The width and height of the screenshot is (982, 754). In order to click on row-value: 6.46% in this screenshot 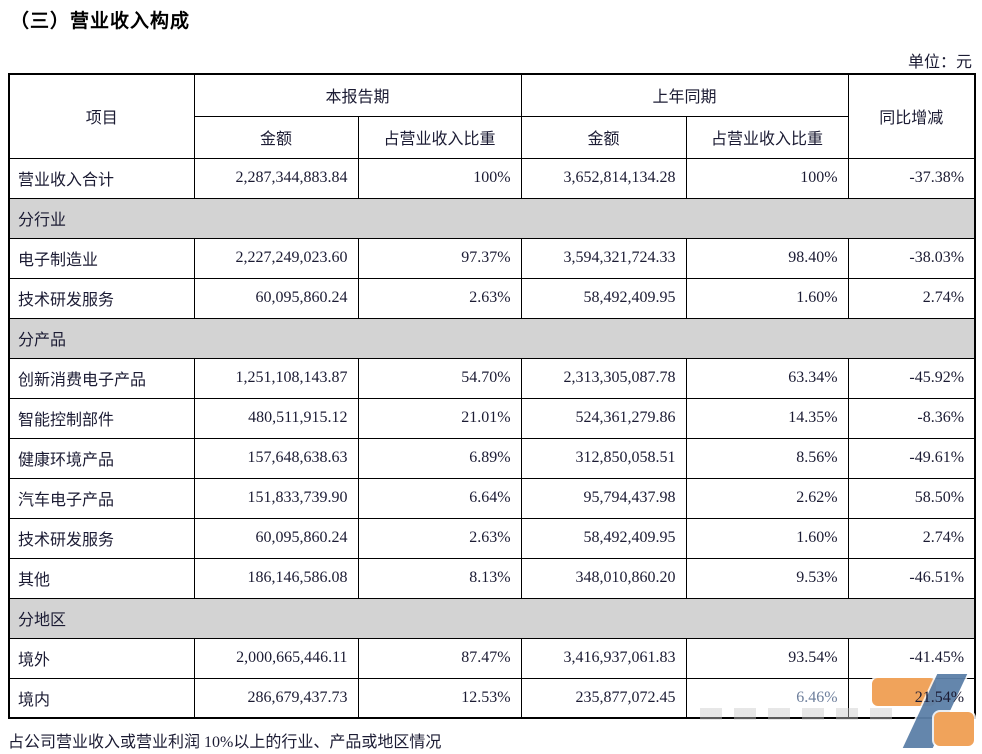, I will do `click(767, 698)`.